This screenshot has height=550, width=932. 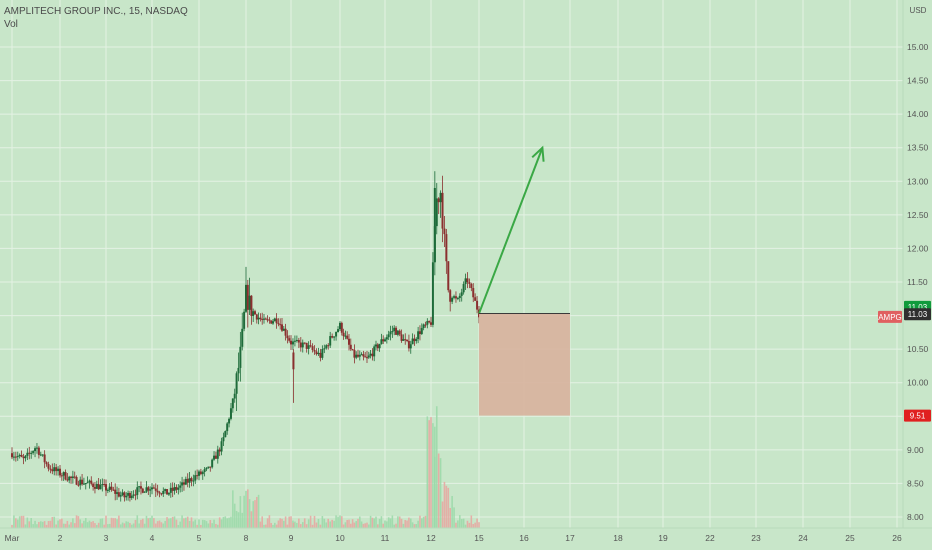 What do you see at coordinates (918, 383) in the screenshot?
I see `price-tick-label: 10.00` at bounding box center [918, 383].